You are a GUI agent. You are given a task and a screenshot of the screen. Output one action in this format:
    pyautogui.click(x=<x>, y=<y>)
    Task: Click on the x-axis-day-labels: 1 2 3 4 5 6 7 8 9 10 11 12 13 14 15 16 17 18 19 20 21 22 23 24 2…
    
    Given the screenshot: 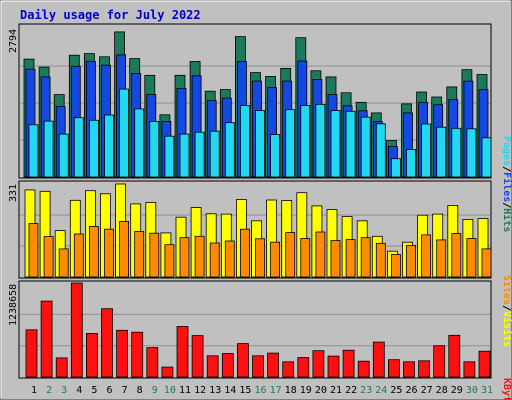 What is the action you would take?
    pyautogui.click(x=262, y=390)
    